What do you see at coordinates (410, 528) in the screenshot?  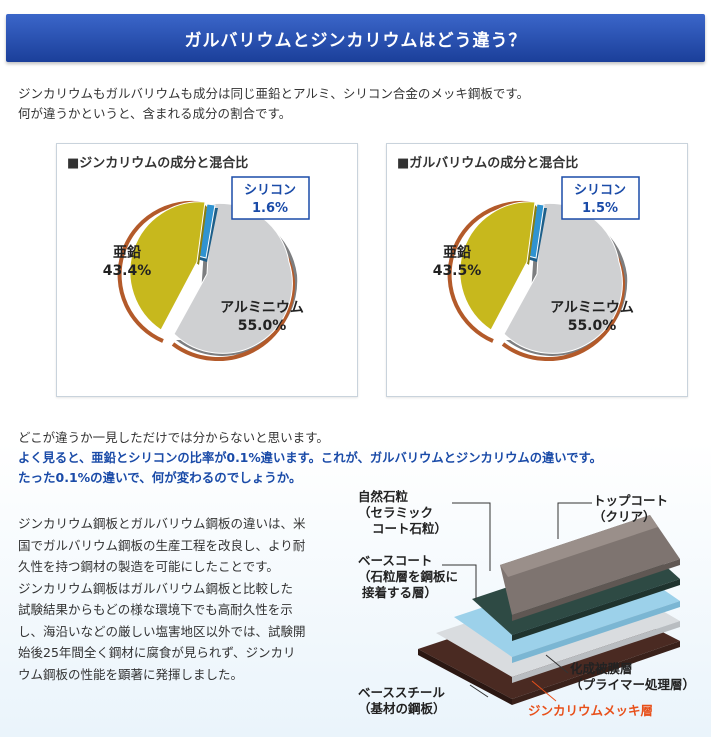 I see `label-line: コート石粒）` at bounding box center [410, 528].